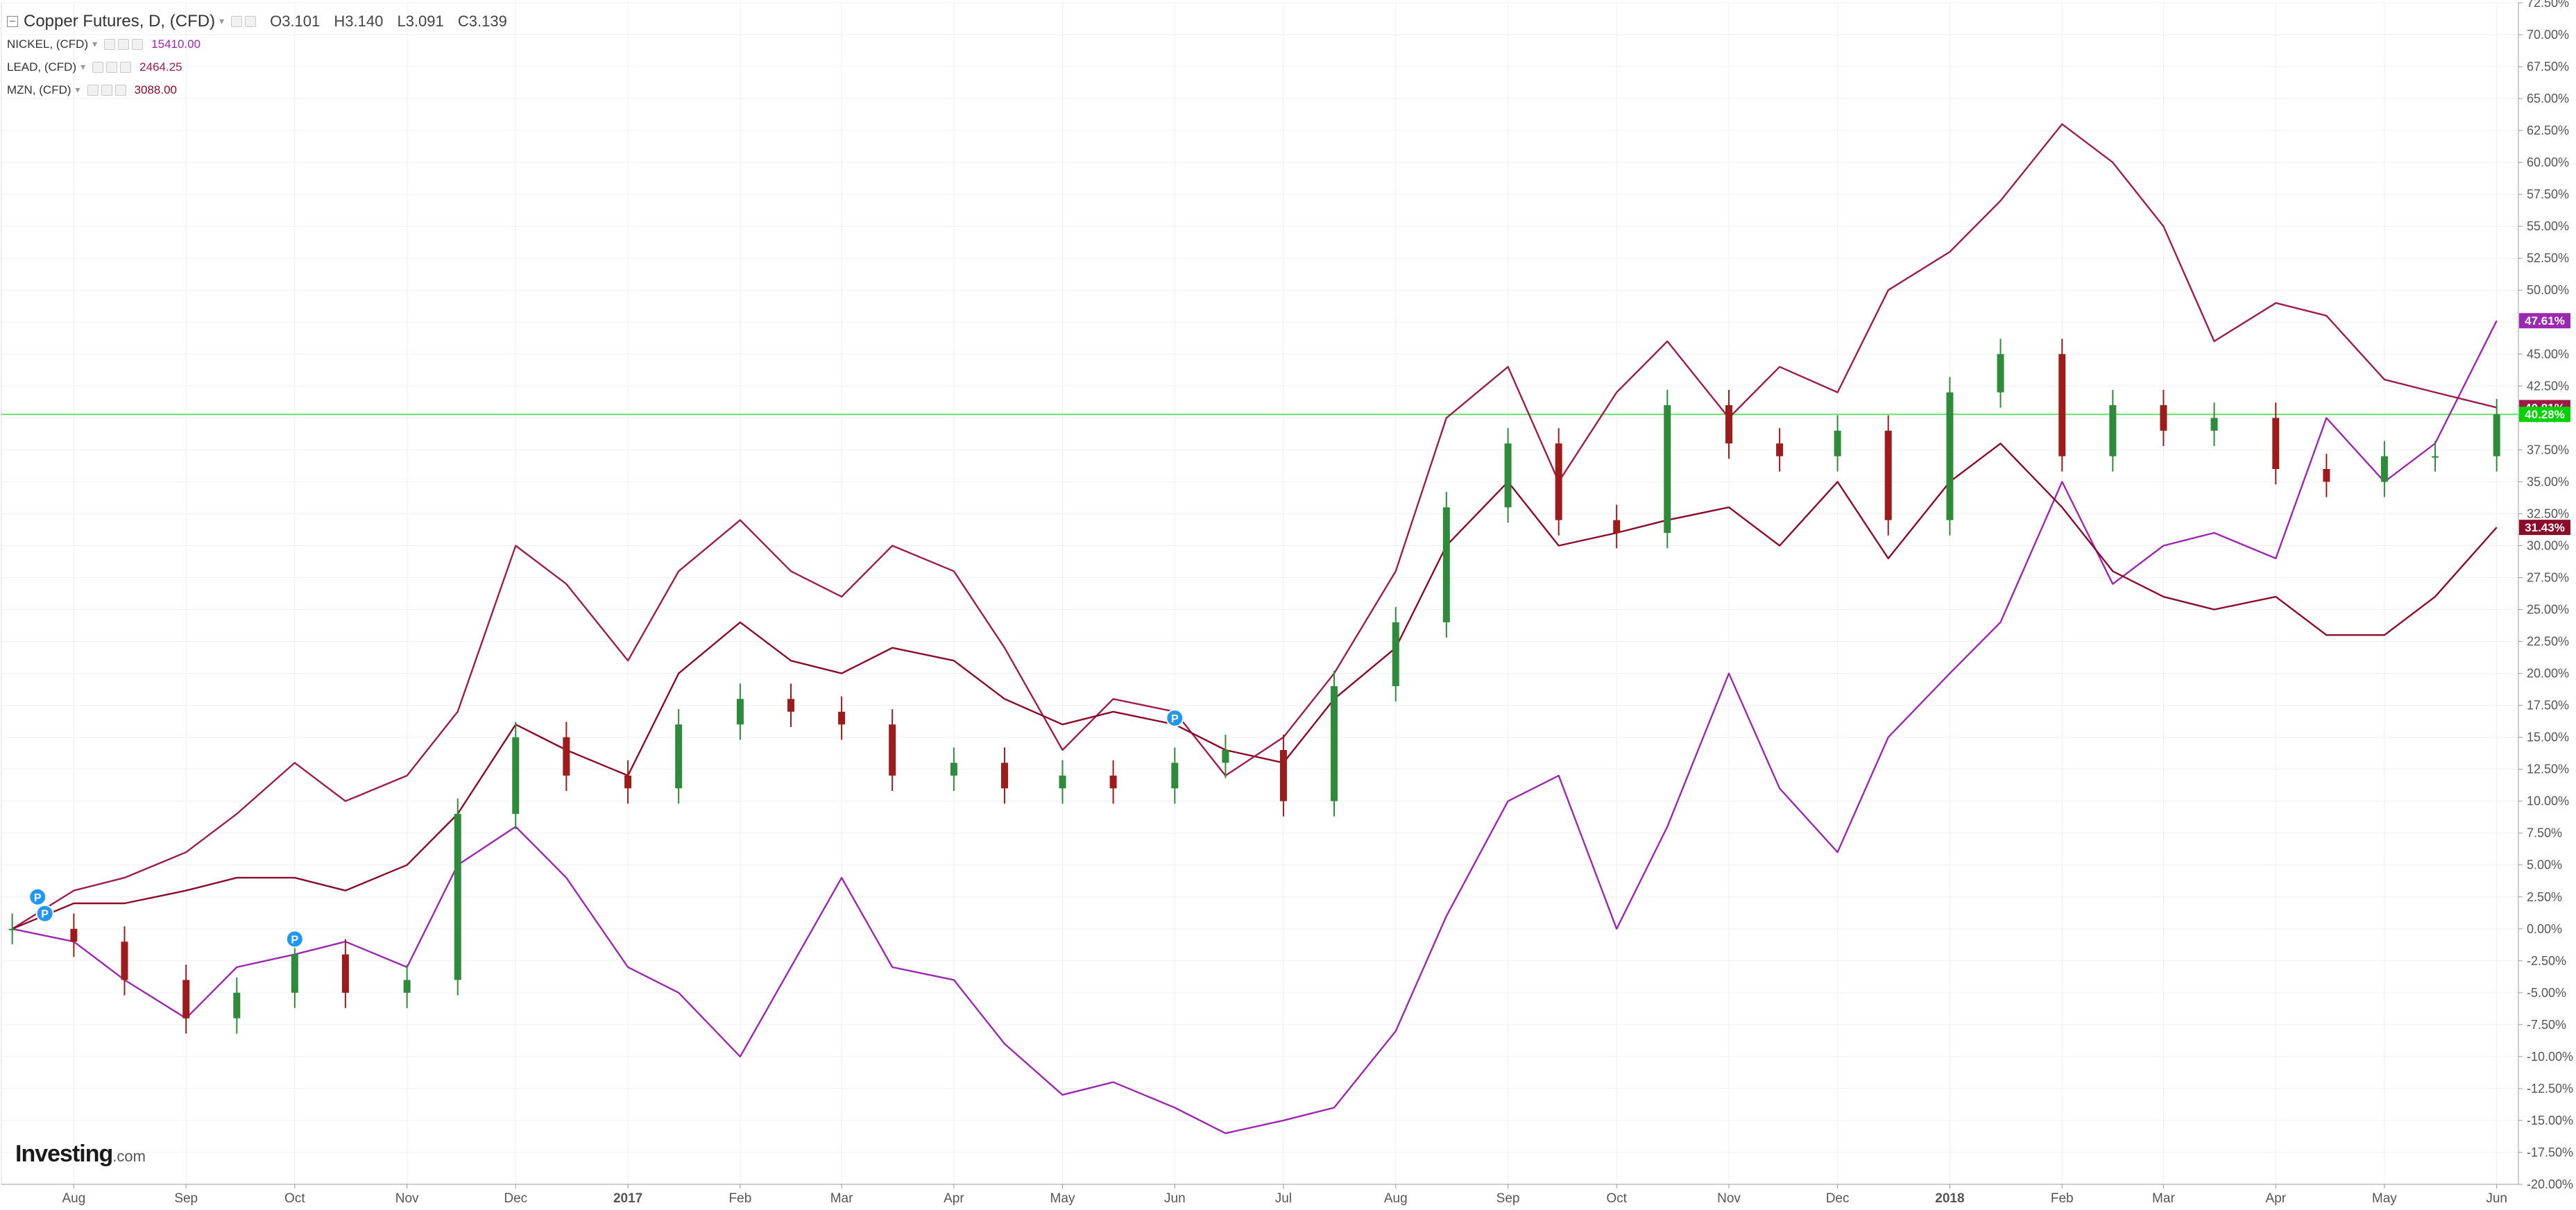 The height and width of the screenshot is (1210, 2576). What do you see at coordinates (2548, 642) in the screenshot?
I see `y-tick-label: 22.50%` at bounding box center [2548, 642].